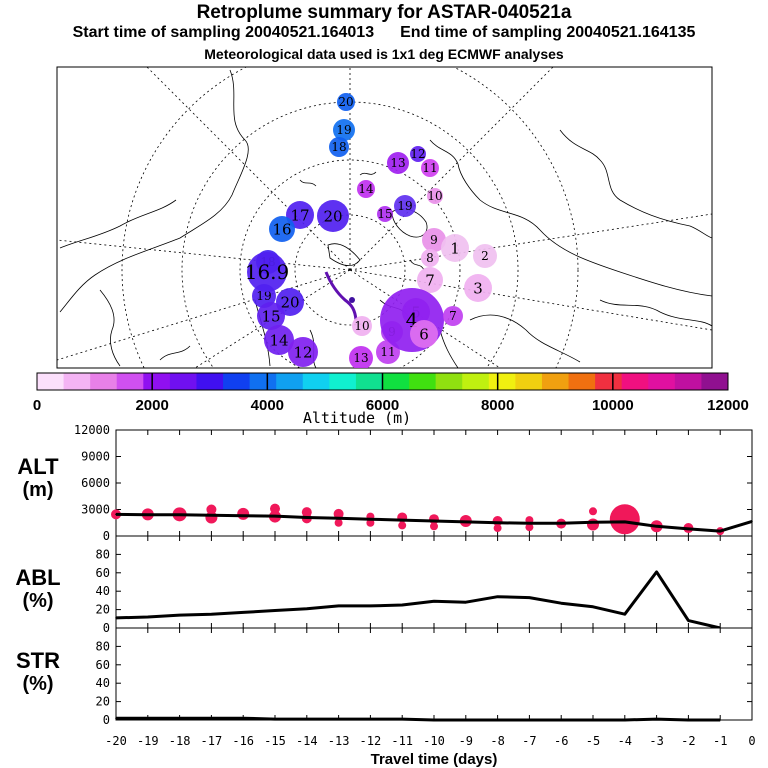  I want to click on y-tick-label: 6000, so click(95, 483).